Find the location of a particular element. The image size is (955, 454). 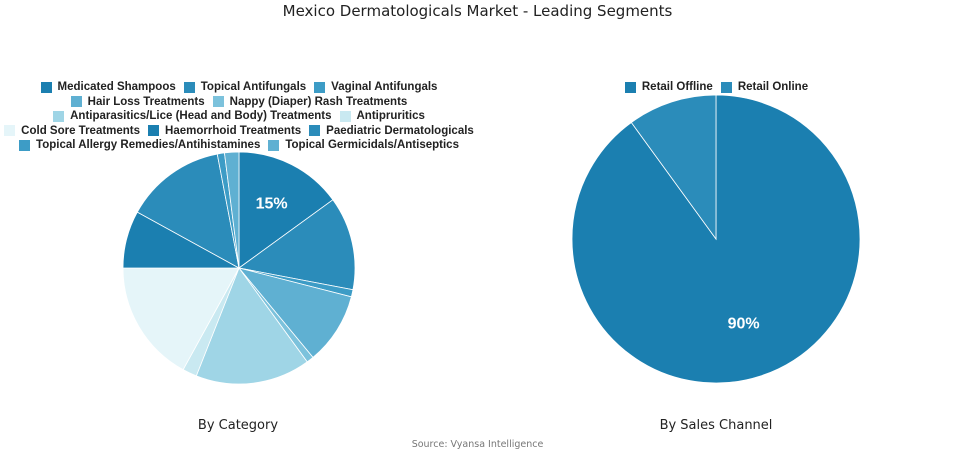

pie-slice-topical-antifungals is located at coordinates (297, 245).